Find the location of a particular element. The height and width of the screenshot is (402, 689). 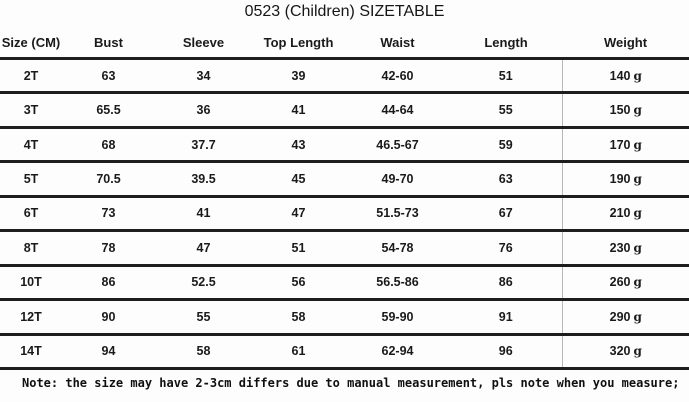

cell-top-length: 43 is located at coordinates (298, 145).